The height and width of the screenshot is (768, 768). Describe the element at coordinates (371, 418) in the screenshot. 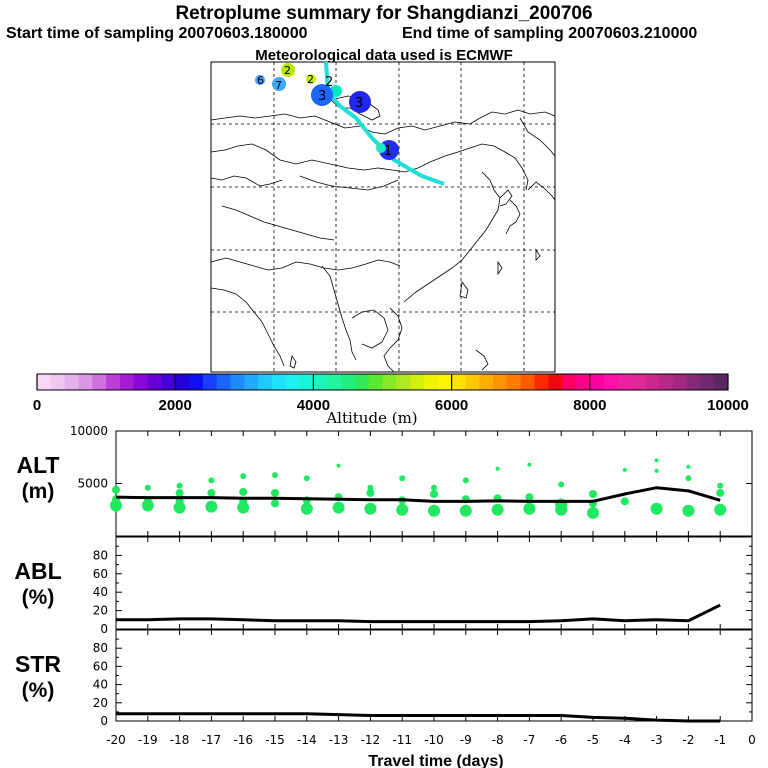

I see `colorbar-axis-label: Altitude (m)` at that location.